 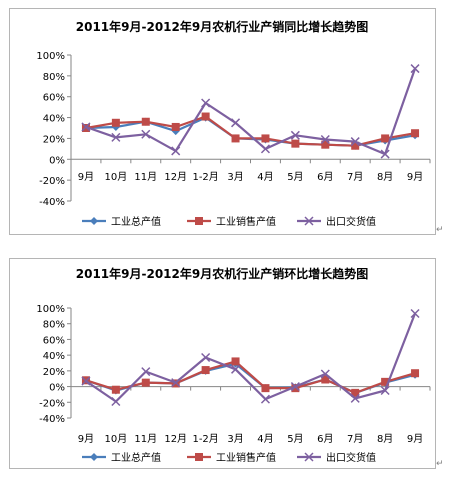 I want to click on chart-2-legend-label: 出口交货值, so click(x=351, y=457).